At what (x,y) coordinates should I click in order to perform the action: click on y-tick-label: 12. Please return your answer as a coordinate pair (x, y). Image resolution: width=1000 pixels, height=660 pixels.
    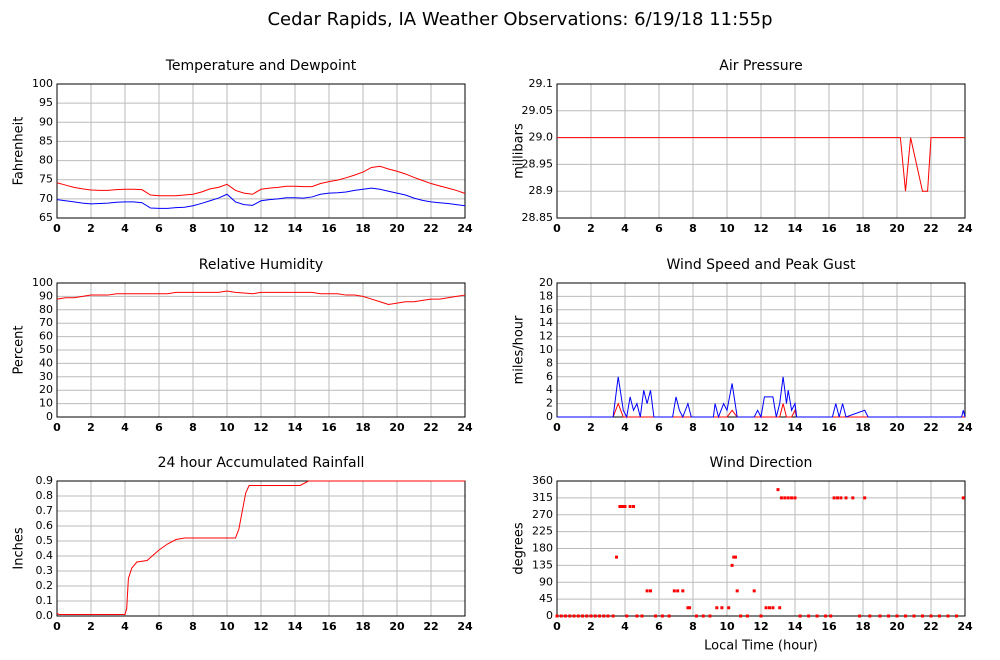
    Looking at the image, I should click on (546, 336).